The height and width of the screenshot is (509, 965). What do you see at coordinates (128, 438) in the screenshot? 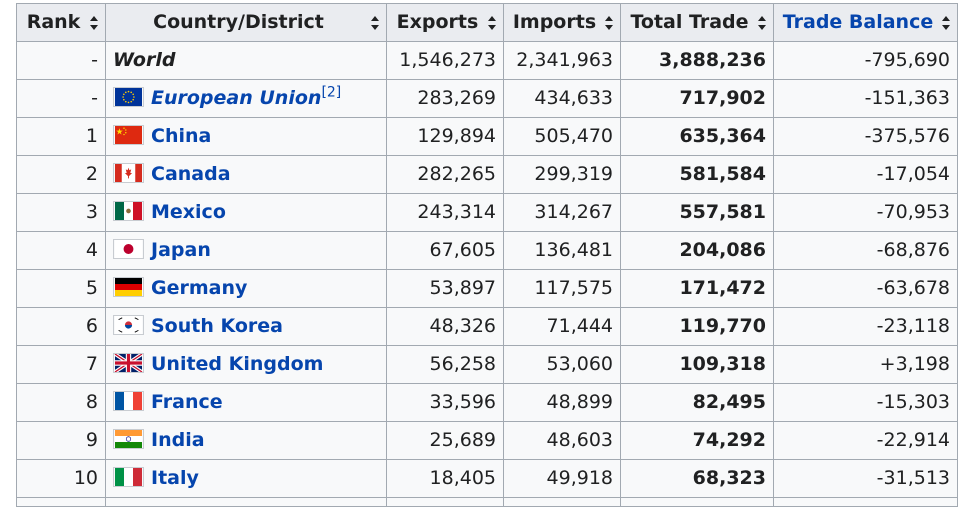
I see `india-flag-icon` at bounding box center [128, 438].